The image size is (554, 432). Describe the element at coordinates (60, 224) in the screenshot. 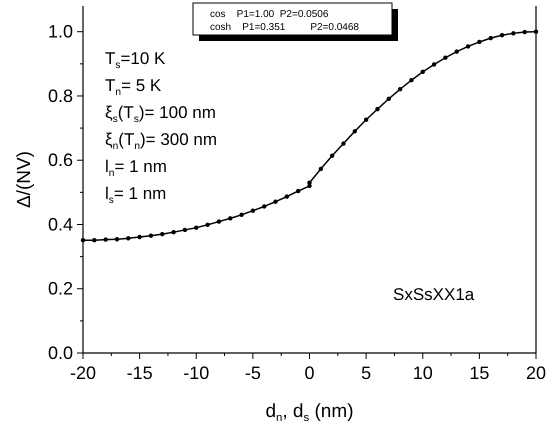

I see `y-tick-label: 0.4` at that location.